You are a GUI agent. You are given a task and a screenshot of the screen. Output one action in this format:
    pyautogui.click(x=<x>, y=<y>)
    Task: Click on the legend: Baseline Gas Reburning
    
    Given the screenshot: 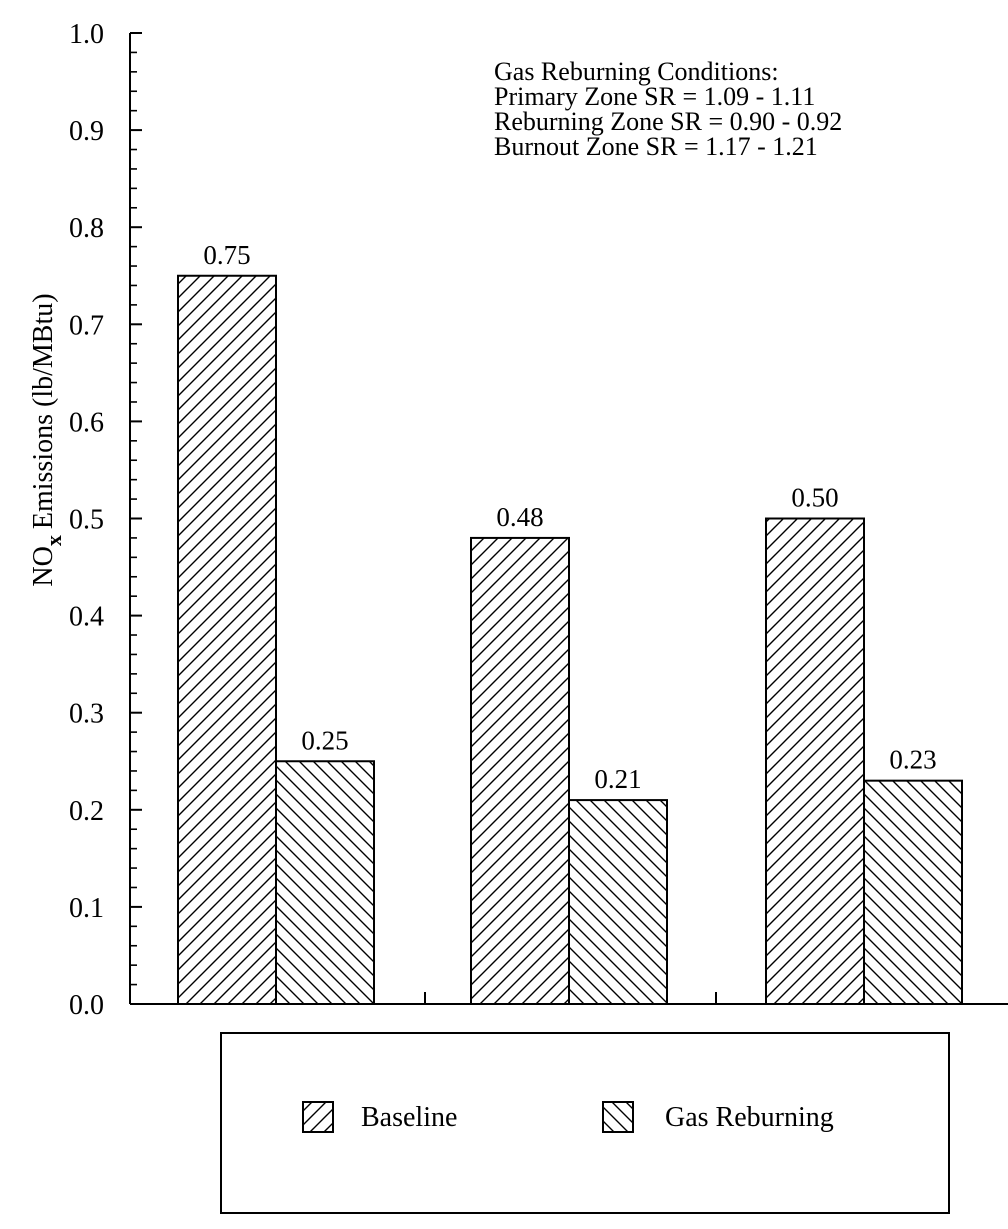 What is the action you would take?
    pyautogui.click(x=585, y=1123)
    